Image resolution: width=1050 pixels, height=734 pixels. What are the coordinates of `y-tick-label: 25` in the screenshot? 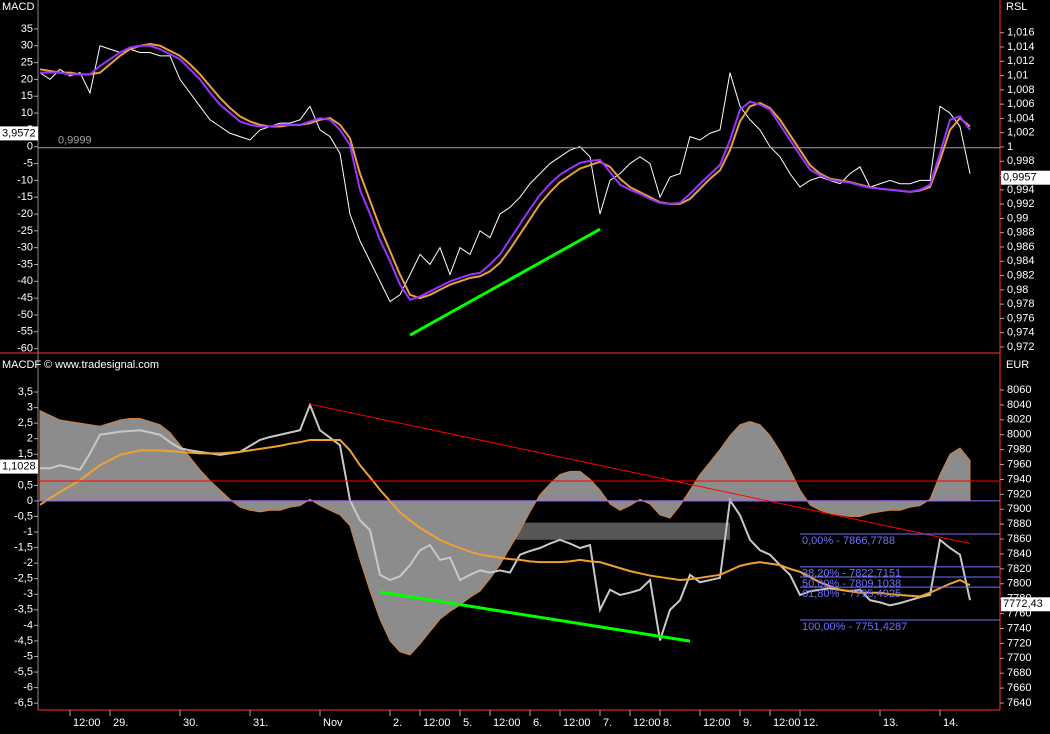 It's located at (27, 62).